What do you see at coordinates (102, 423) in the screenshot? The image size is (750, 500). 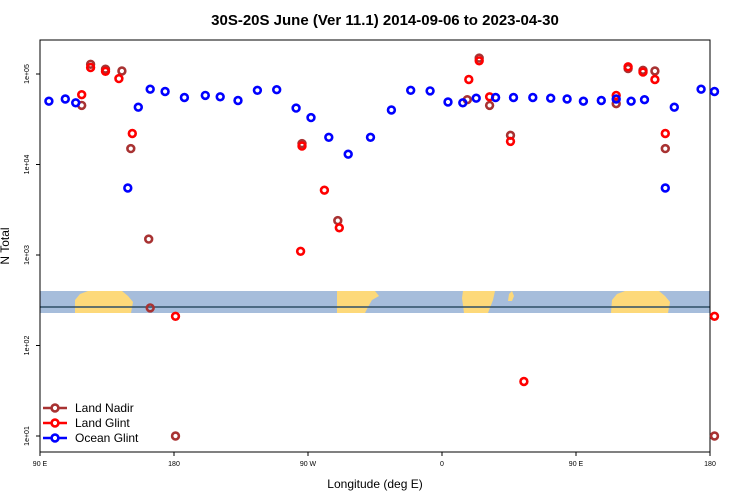 I see `legend-label: Land Glint` at bounding box center [102, 423].